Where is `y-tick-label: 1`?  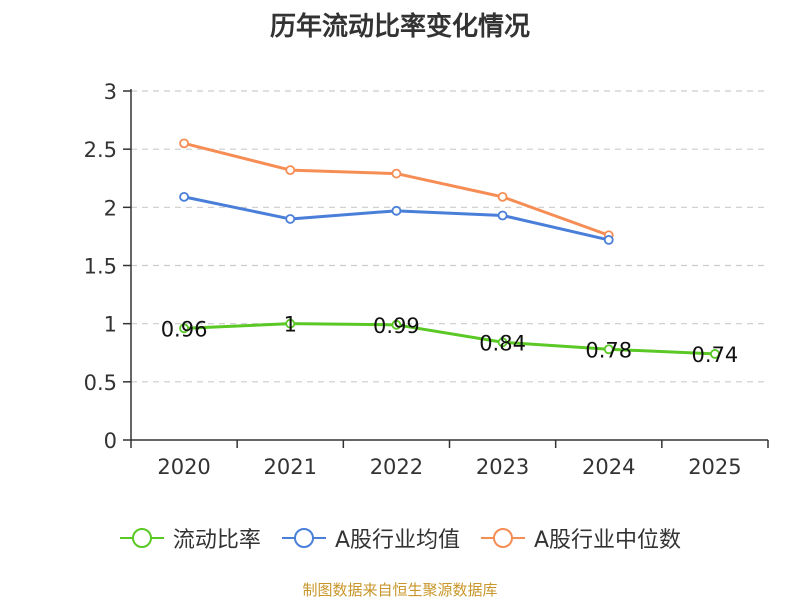 y-tick-label: 1 is located at coordinates (110, 325).